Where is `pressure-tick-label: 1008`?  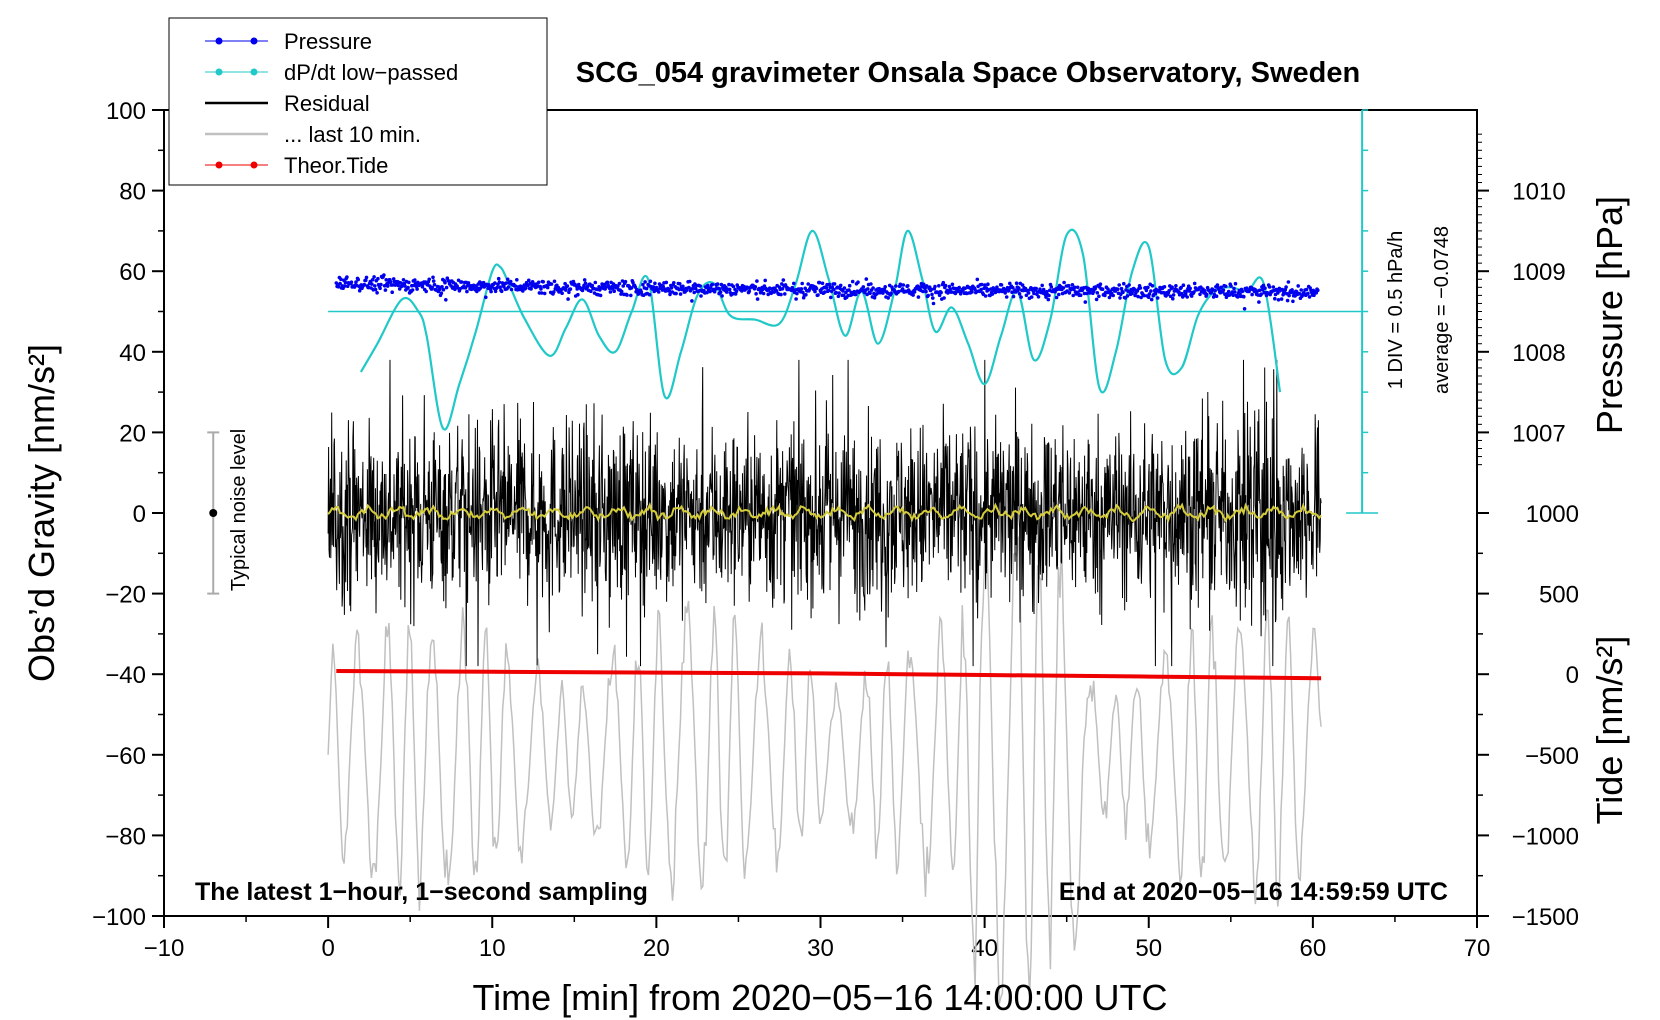 pressure-tick-label: 1008 is located at coordinates (1538, 353).